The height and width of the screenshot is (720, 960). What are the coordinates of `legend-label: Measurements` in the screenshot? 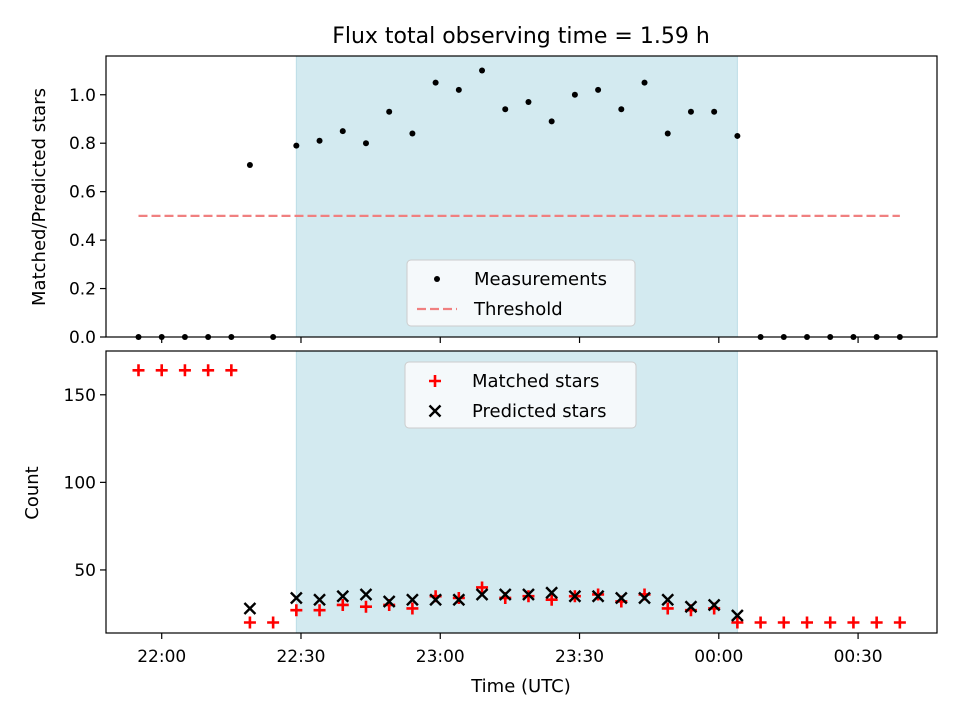 It's located at (540, 279).